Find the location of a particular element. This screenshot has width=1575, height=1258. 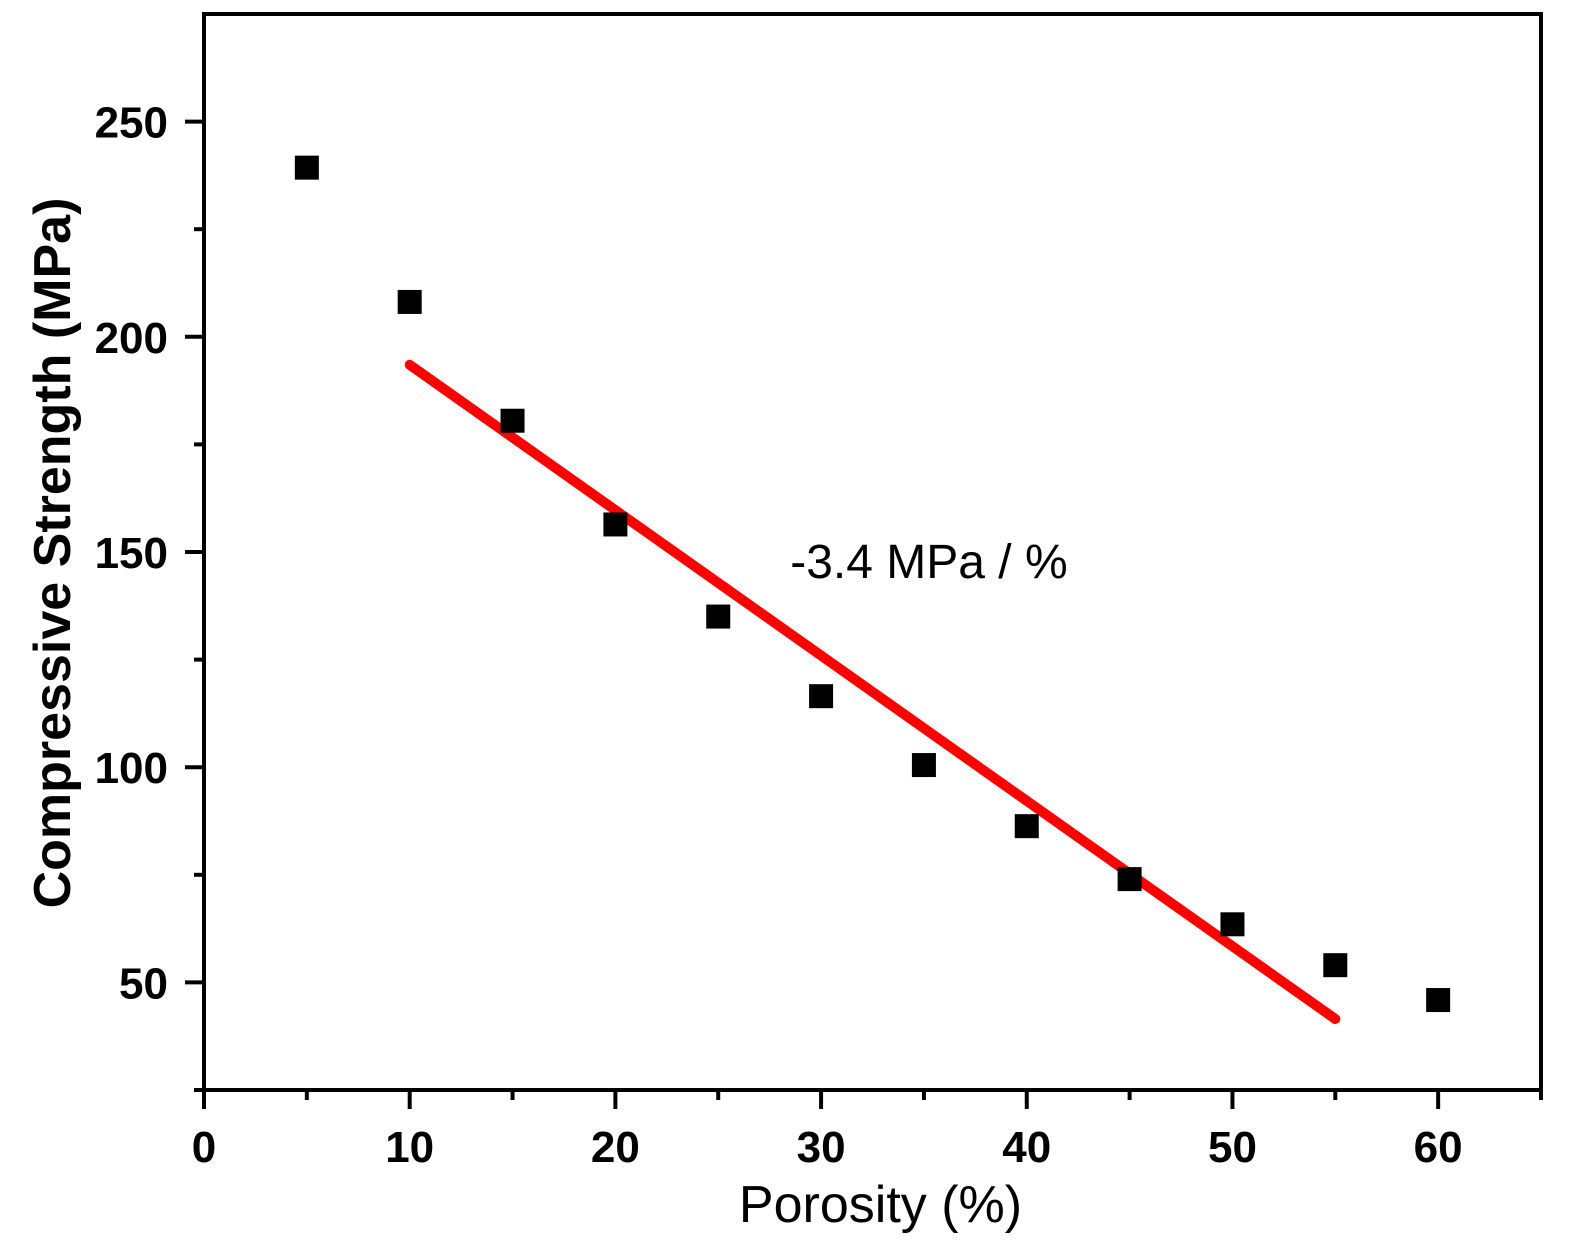

y-ticks: 50 100 150 200 250 is located at coordinates (149, 595).